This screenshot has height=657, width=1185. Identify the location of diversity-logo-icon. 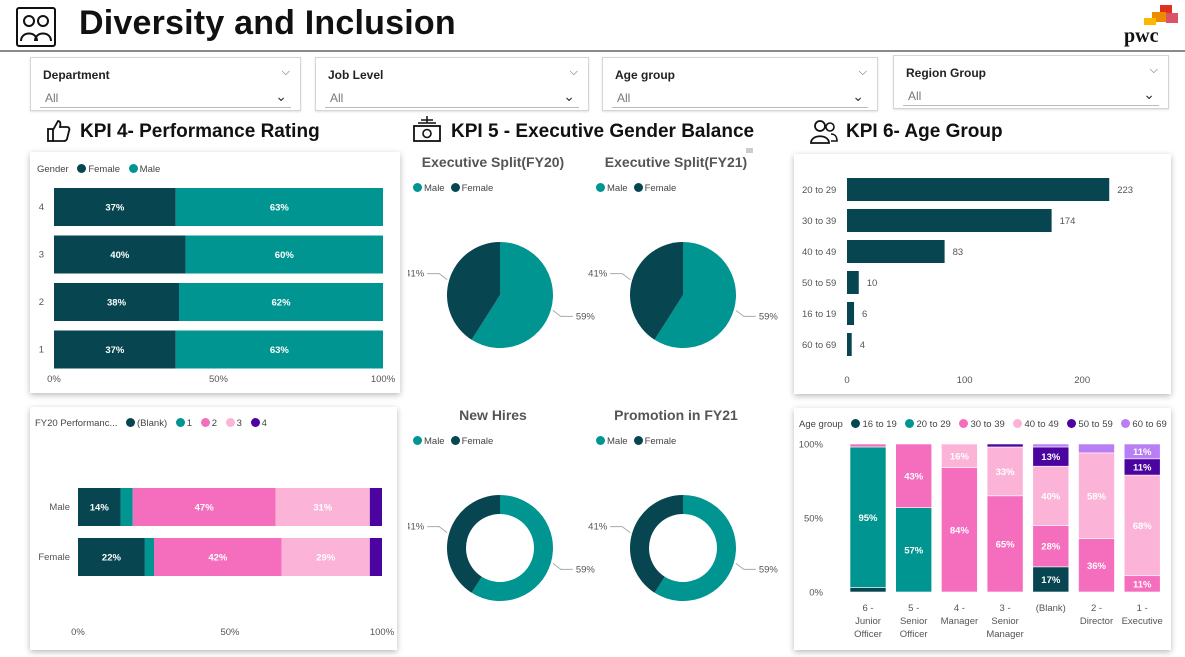
(36, 27).